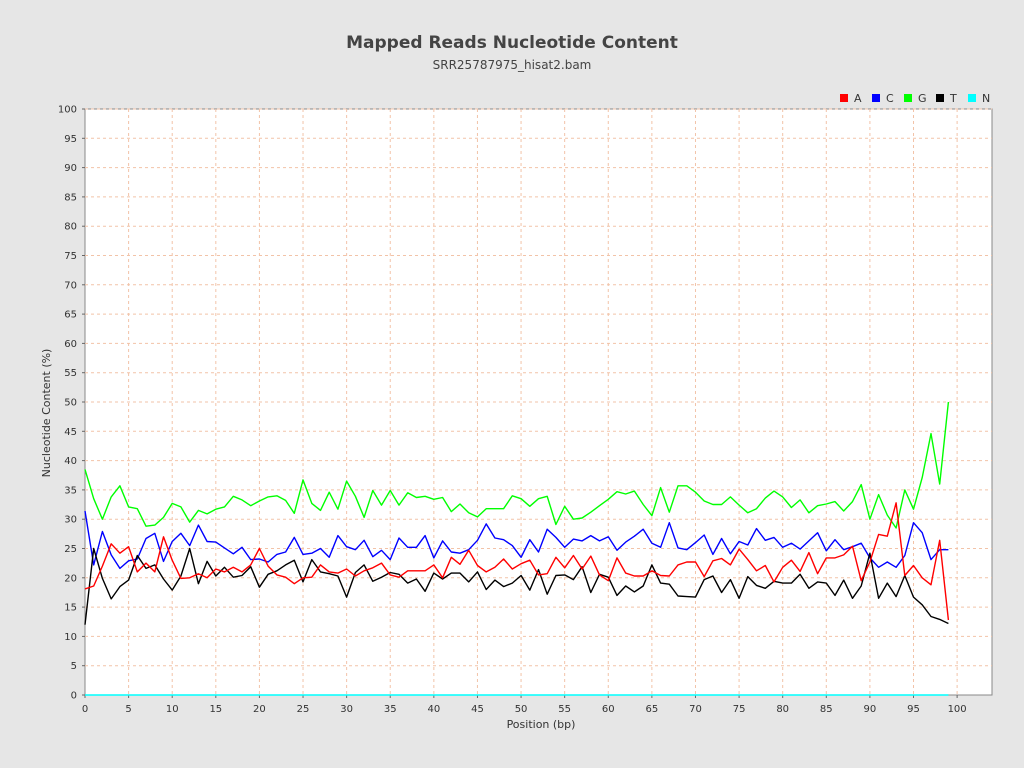 This screenshot has width=1024, height=768. What do you see at coordinates (74, 696) in the screenshot?
I see `y-tick-label: 0` at bounding box center [74, 696].